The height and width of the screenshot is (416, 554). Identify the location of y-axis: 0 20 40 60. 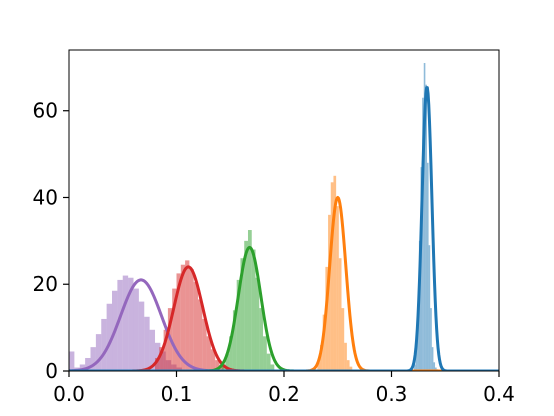
(51, 241).